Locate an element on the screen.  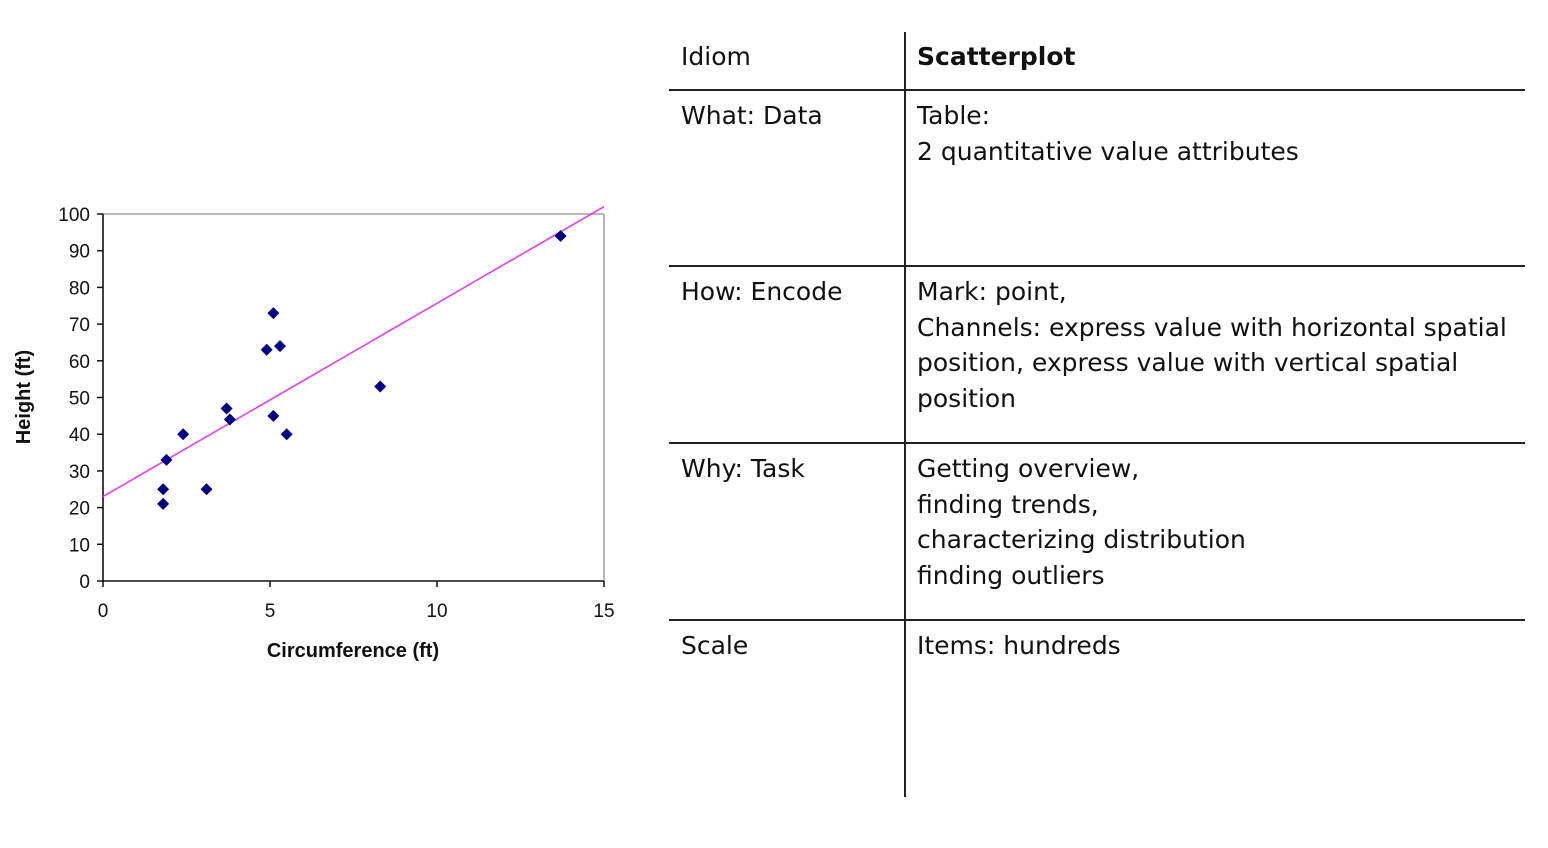
y-tick-label: 90 is located at coordinates (79, 252).